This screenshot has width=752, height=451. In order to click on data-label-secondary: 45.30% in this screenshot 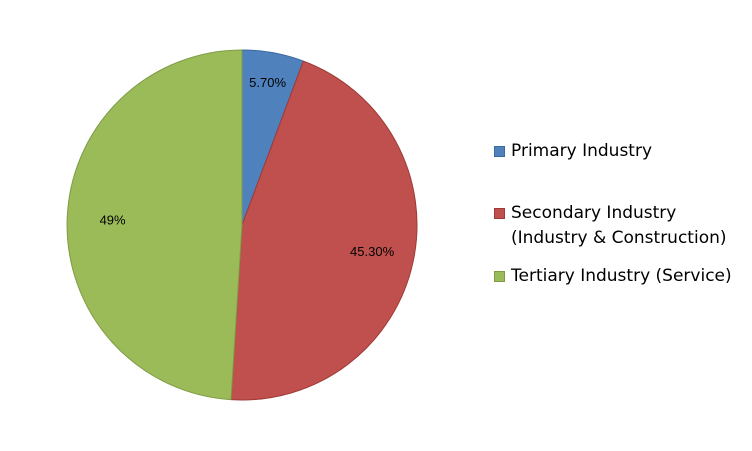, I will do `click(372, 251)`.